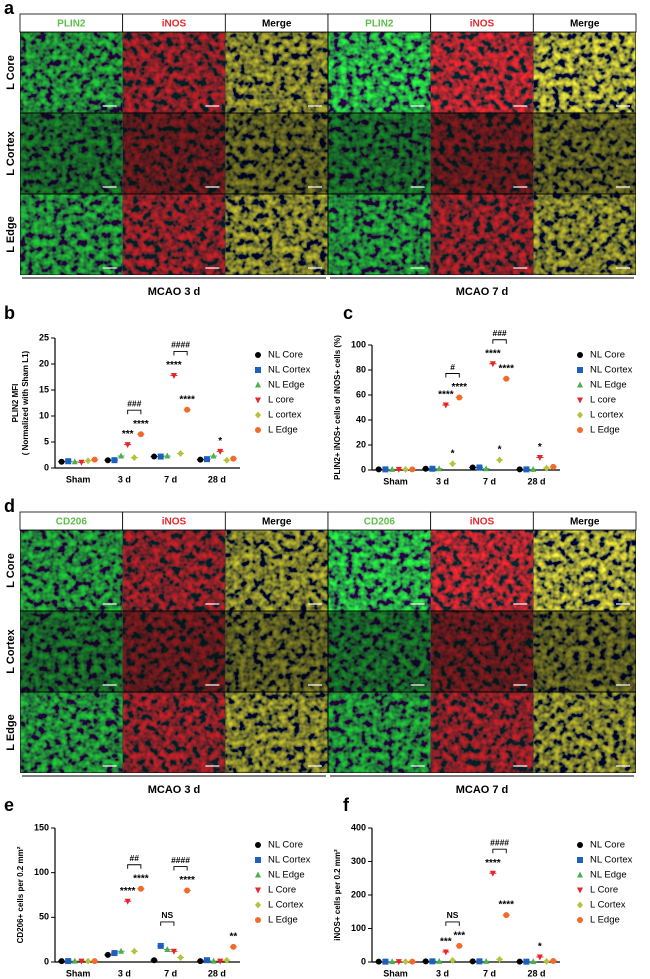 This screenshot has width=650, height=979. I want to click on y-tick-label: 300, so click(358, 861).